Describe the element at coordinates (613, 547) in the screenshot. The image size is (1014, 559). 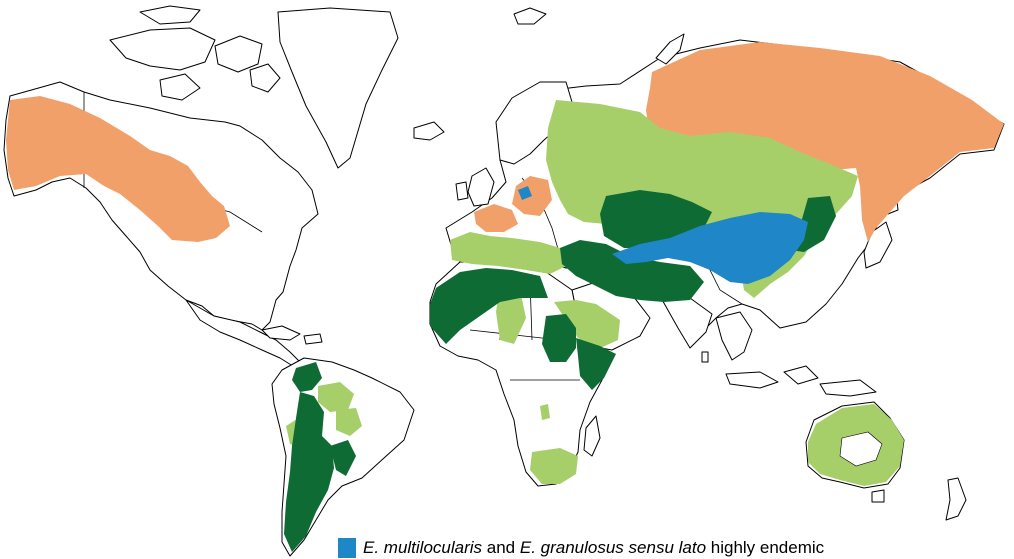
I see `legend-species-2: E. granulosus sensu lato` at that location.